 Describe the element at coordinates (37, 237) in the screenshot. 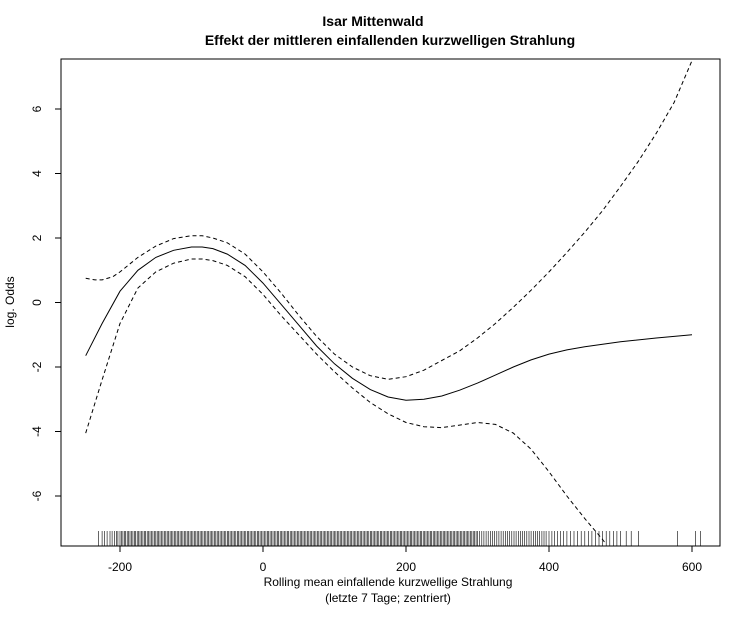

I see `y-tick-label: 2` at that location.